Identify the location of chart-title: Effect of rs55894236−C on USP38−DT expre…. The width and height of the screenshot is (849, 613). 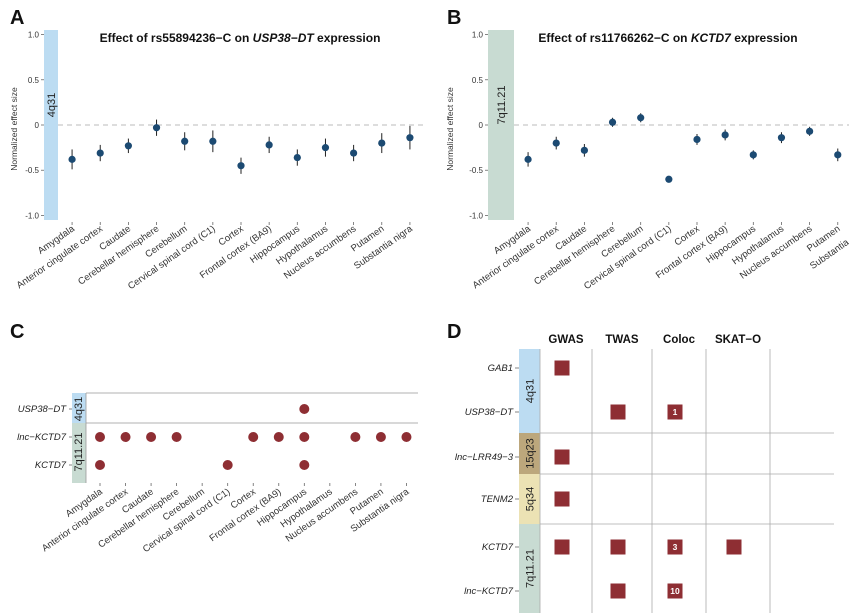
(240, 38).